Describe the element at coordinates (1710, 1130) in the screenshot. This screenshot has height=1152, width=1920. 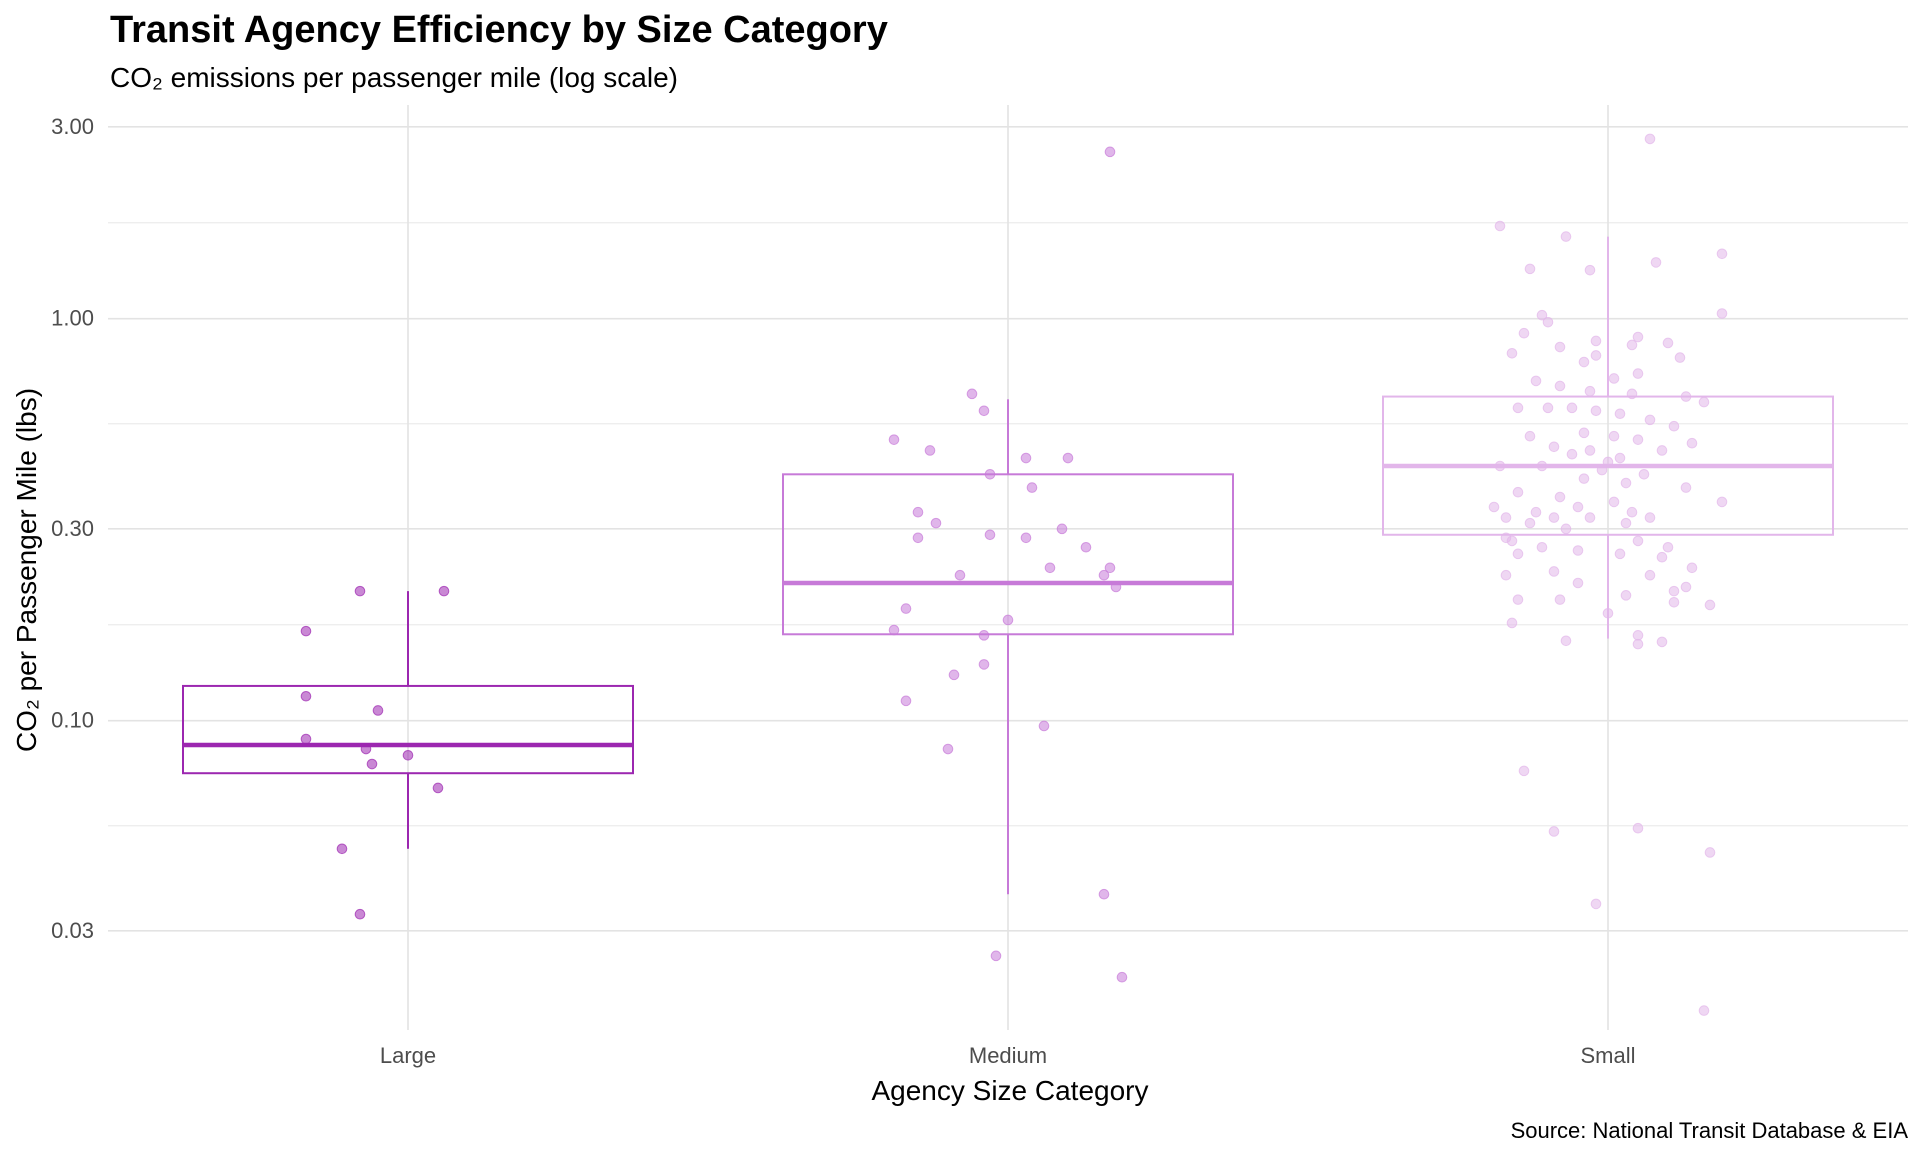
I see `chart-caption: Source: National Transit Database & EIA` at that location.